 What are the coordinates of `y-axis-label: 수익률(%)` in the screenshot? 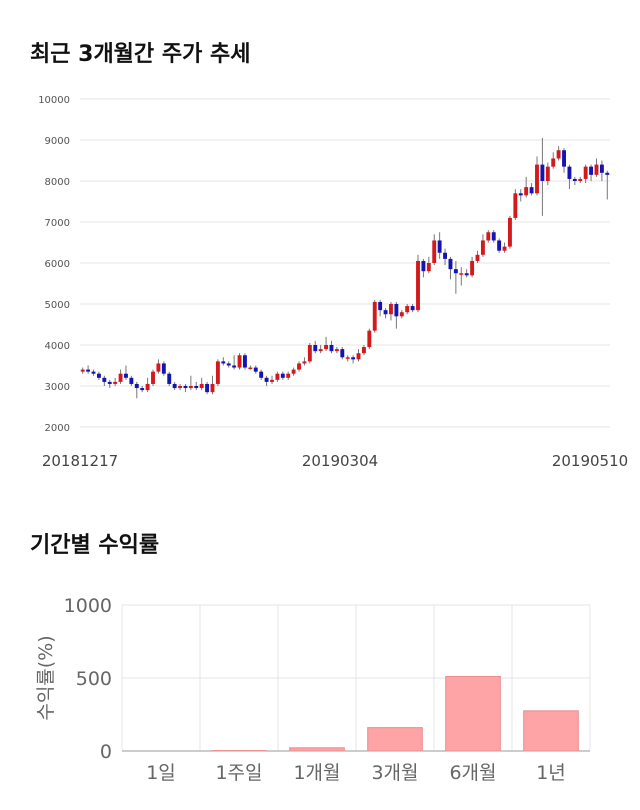 It's located at (46, 677).